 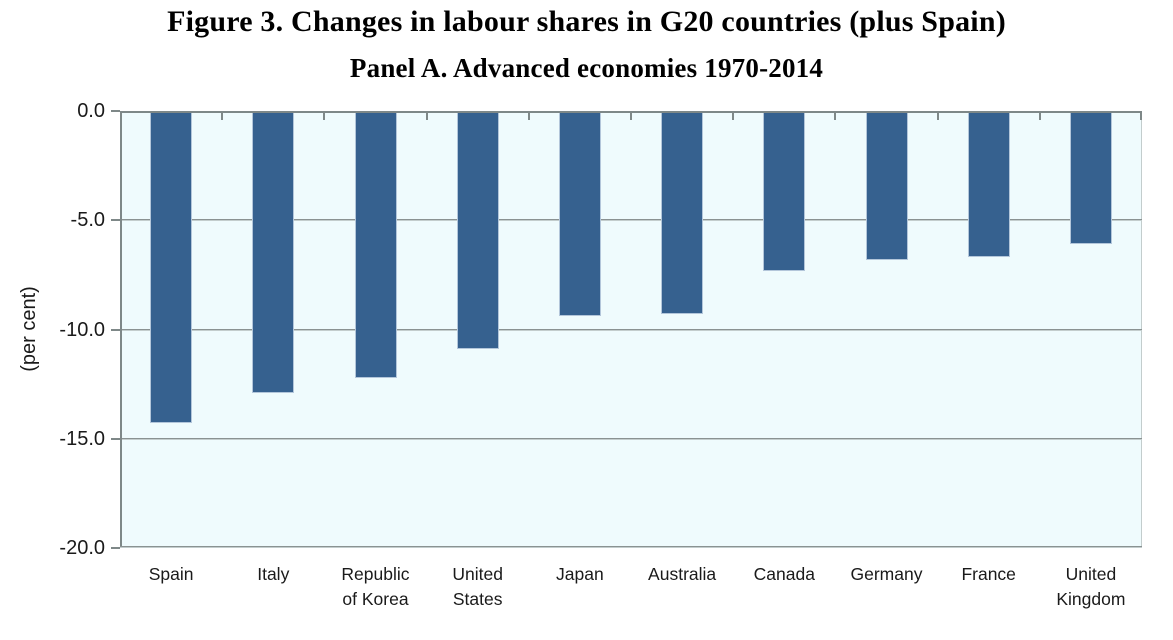 I want to click on bar-australia, so click(x=682, y=212).